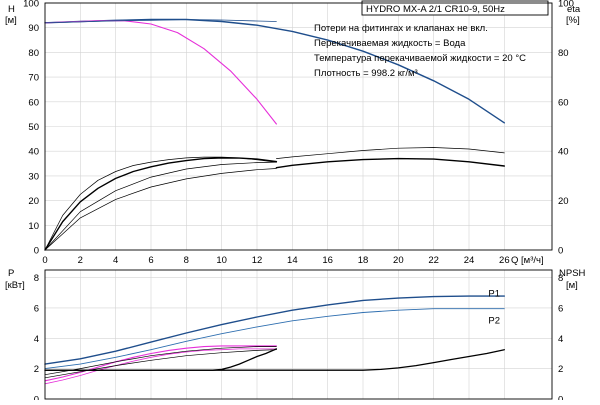  Describe the element at coordinates (33, 53) in the screenshot. I see `y-left-tick-label: 80` at that location.